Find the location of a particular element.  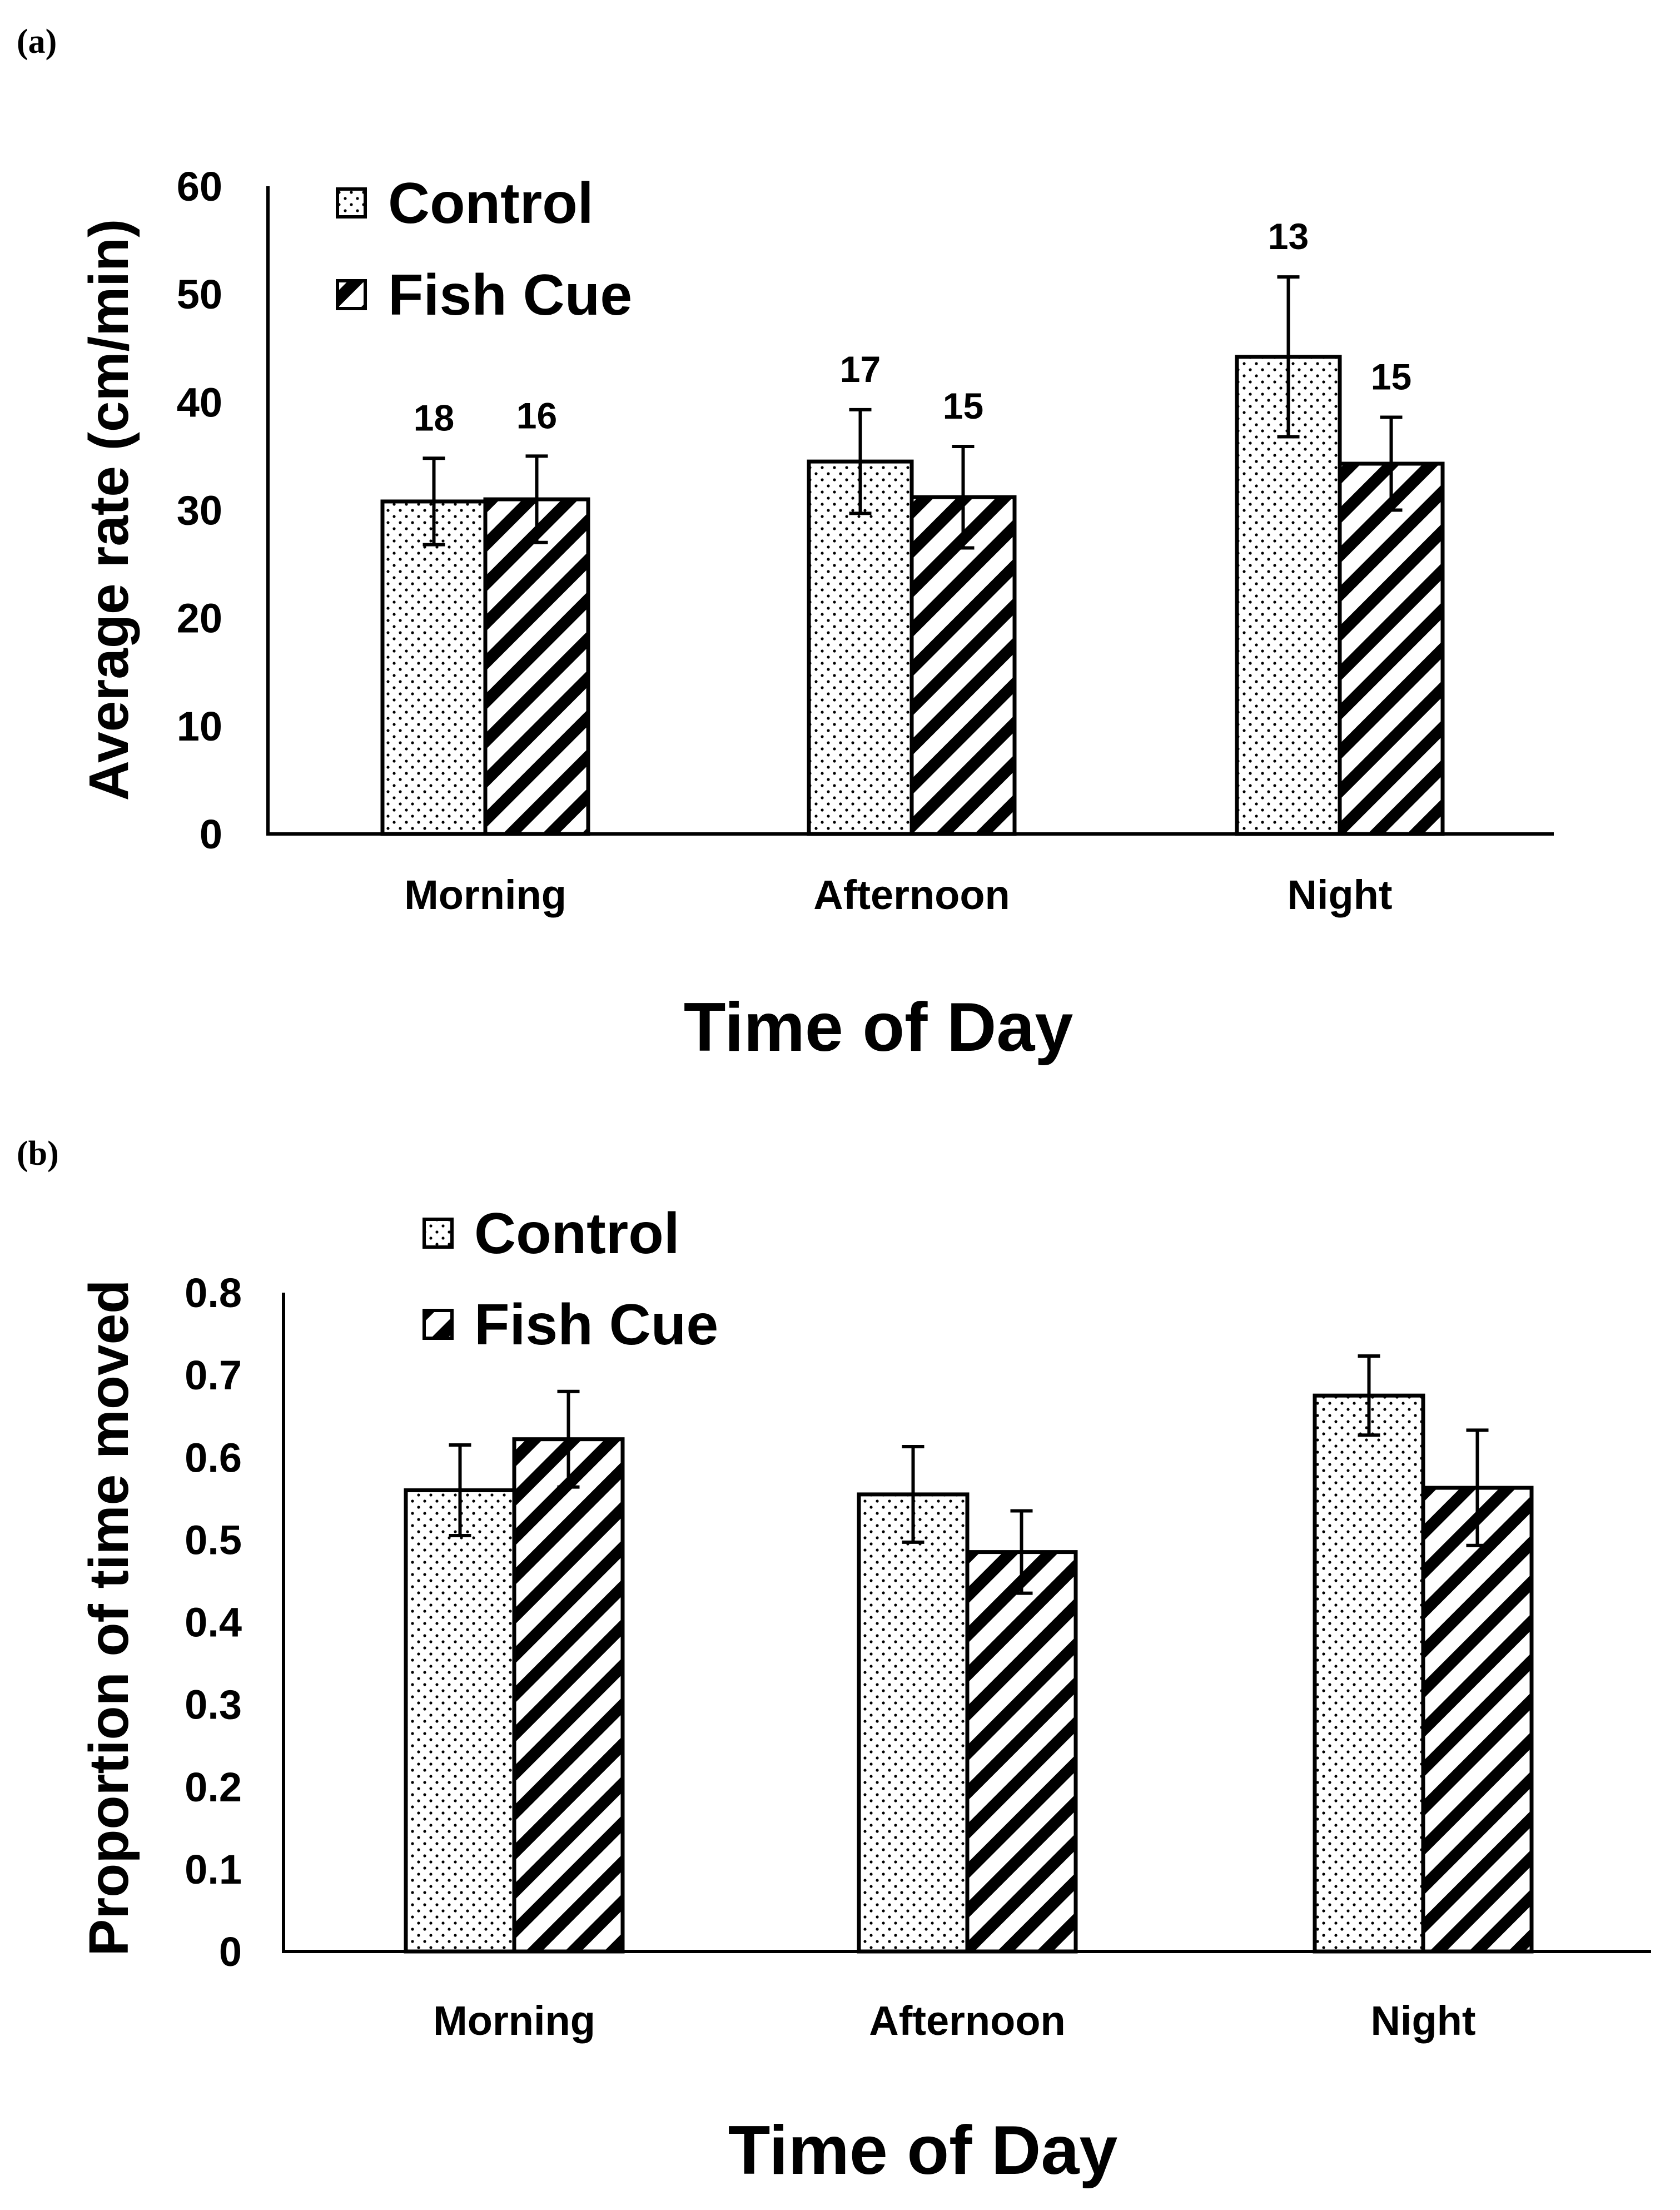

panel-label: (a) is located at coordinates (37, 42).